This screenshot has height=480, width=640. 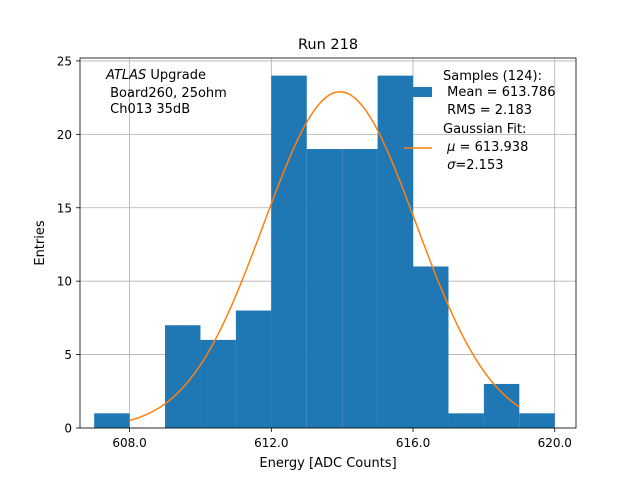 I want to click on x-tick-label: 608.0, so click(x=129, y=443).